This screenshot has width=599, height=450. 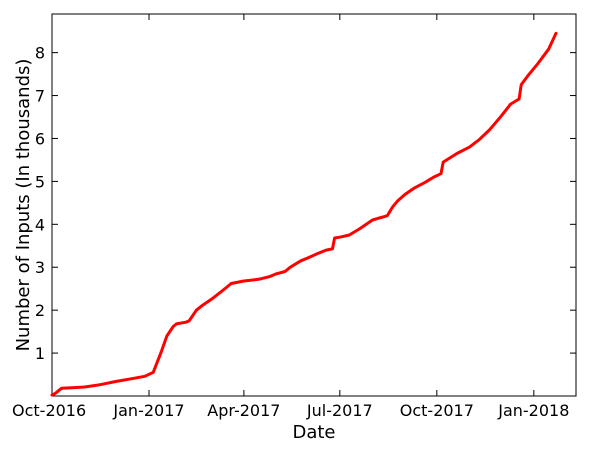 What do you see at coordinates (23, 205) in the screenshot?
I see `y-axis-label: Number of Inputs (In thousands)` at bounding box center [23, 205].